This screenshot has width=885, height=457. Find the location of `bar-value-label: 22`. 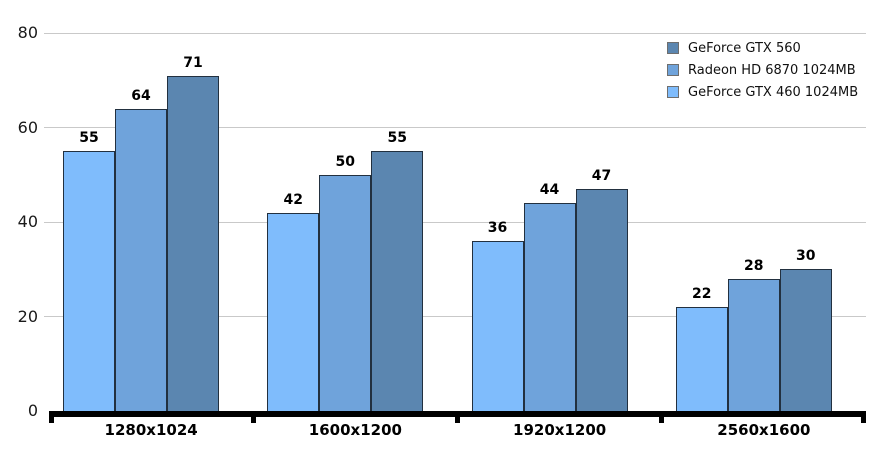

bar-value-label: 22 is located at coordinates (702, 294).